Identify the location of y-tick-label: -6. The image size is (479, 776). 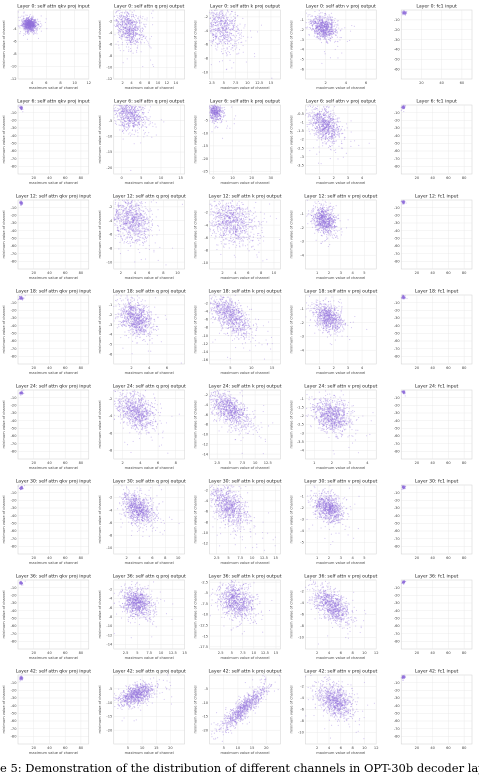
(207, 45).